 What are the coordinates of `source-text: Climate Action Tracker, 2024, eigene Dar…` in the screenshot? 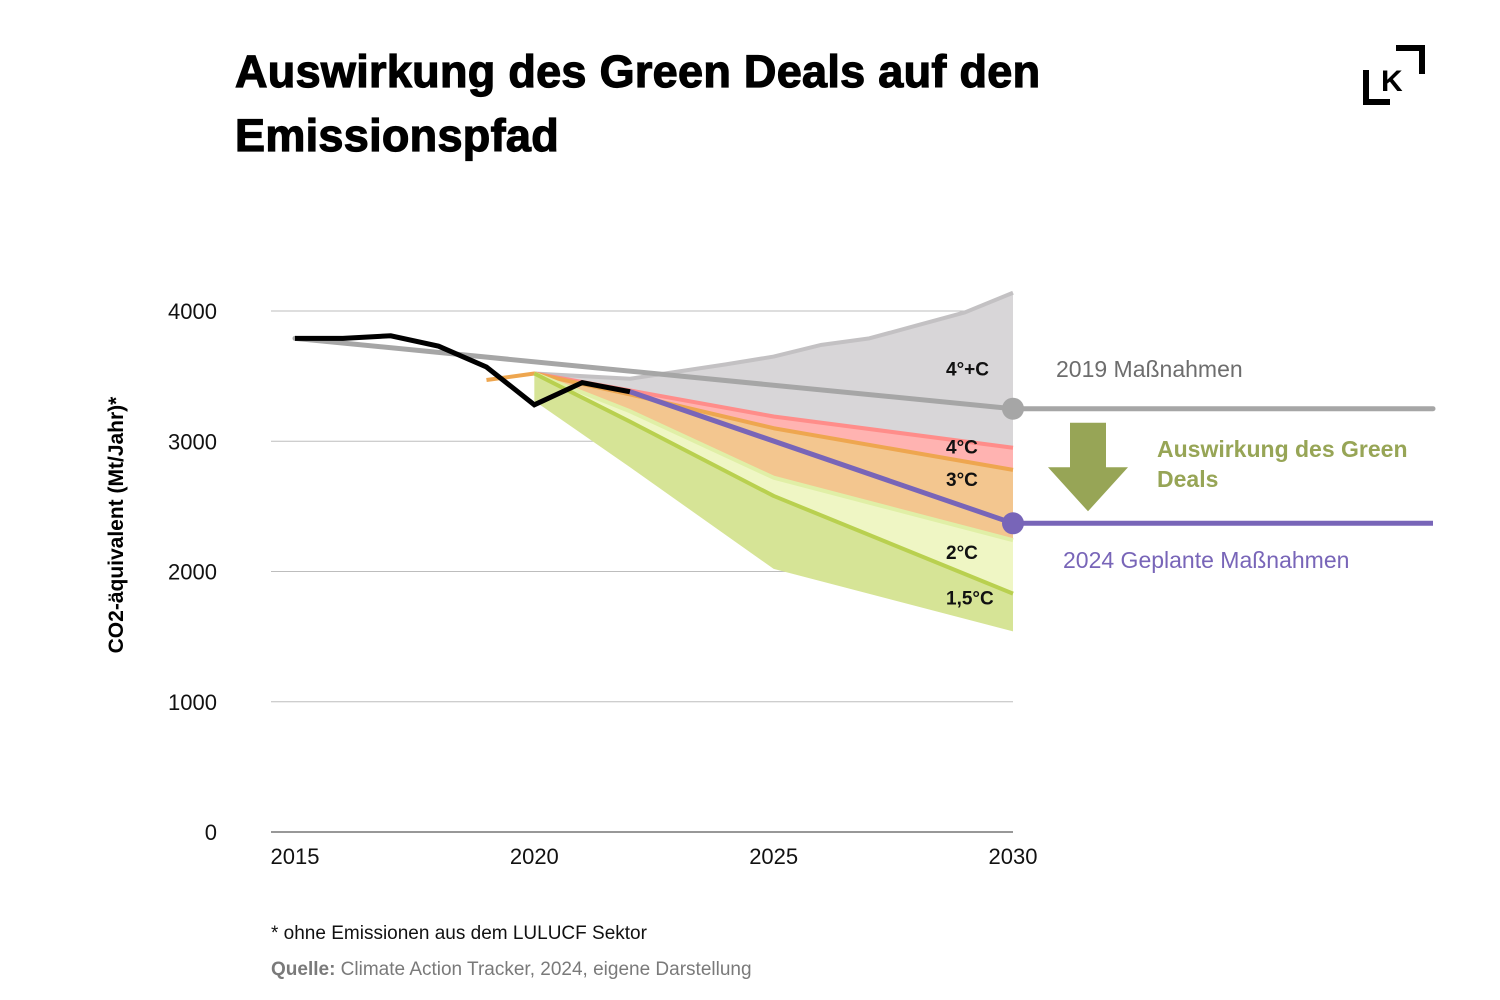 It's located at (543, 969).